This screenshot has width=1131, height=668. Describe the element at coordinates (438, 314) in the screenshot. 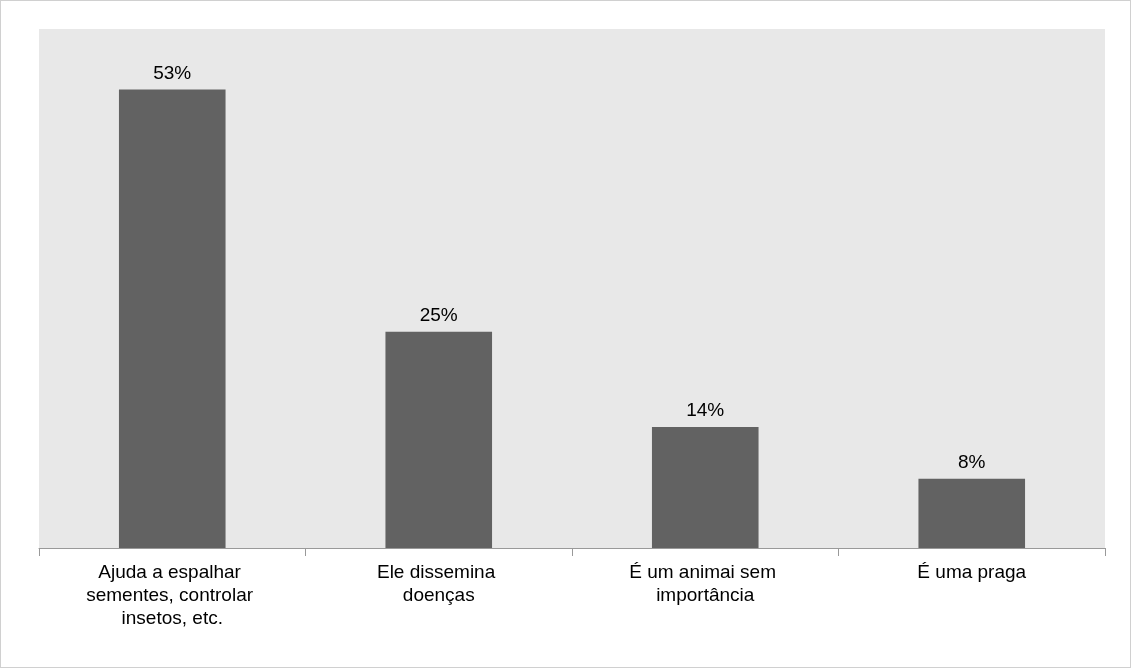

I see `data-label: 25%` at that location.